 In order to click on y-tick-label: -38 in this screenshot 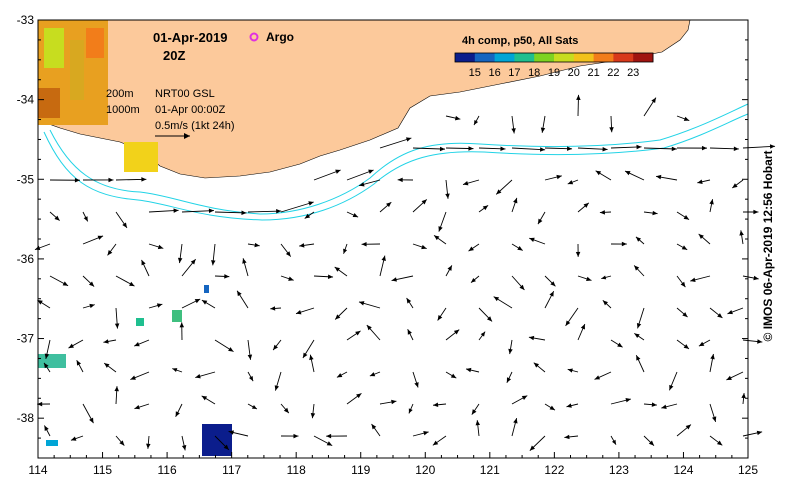, I will do `click(26, 418)`.